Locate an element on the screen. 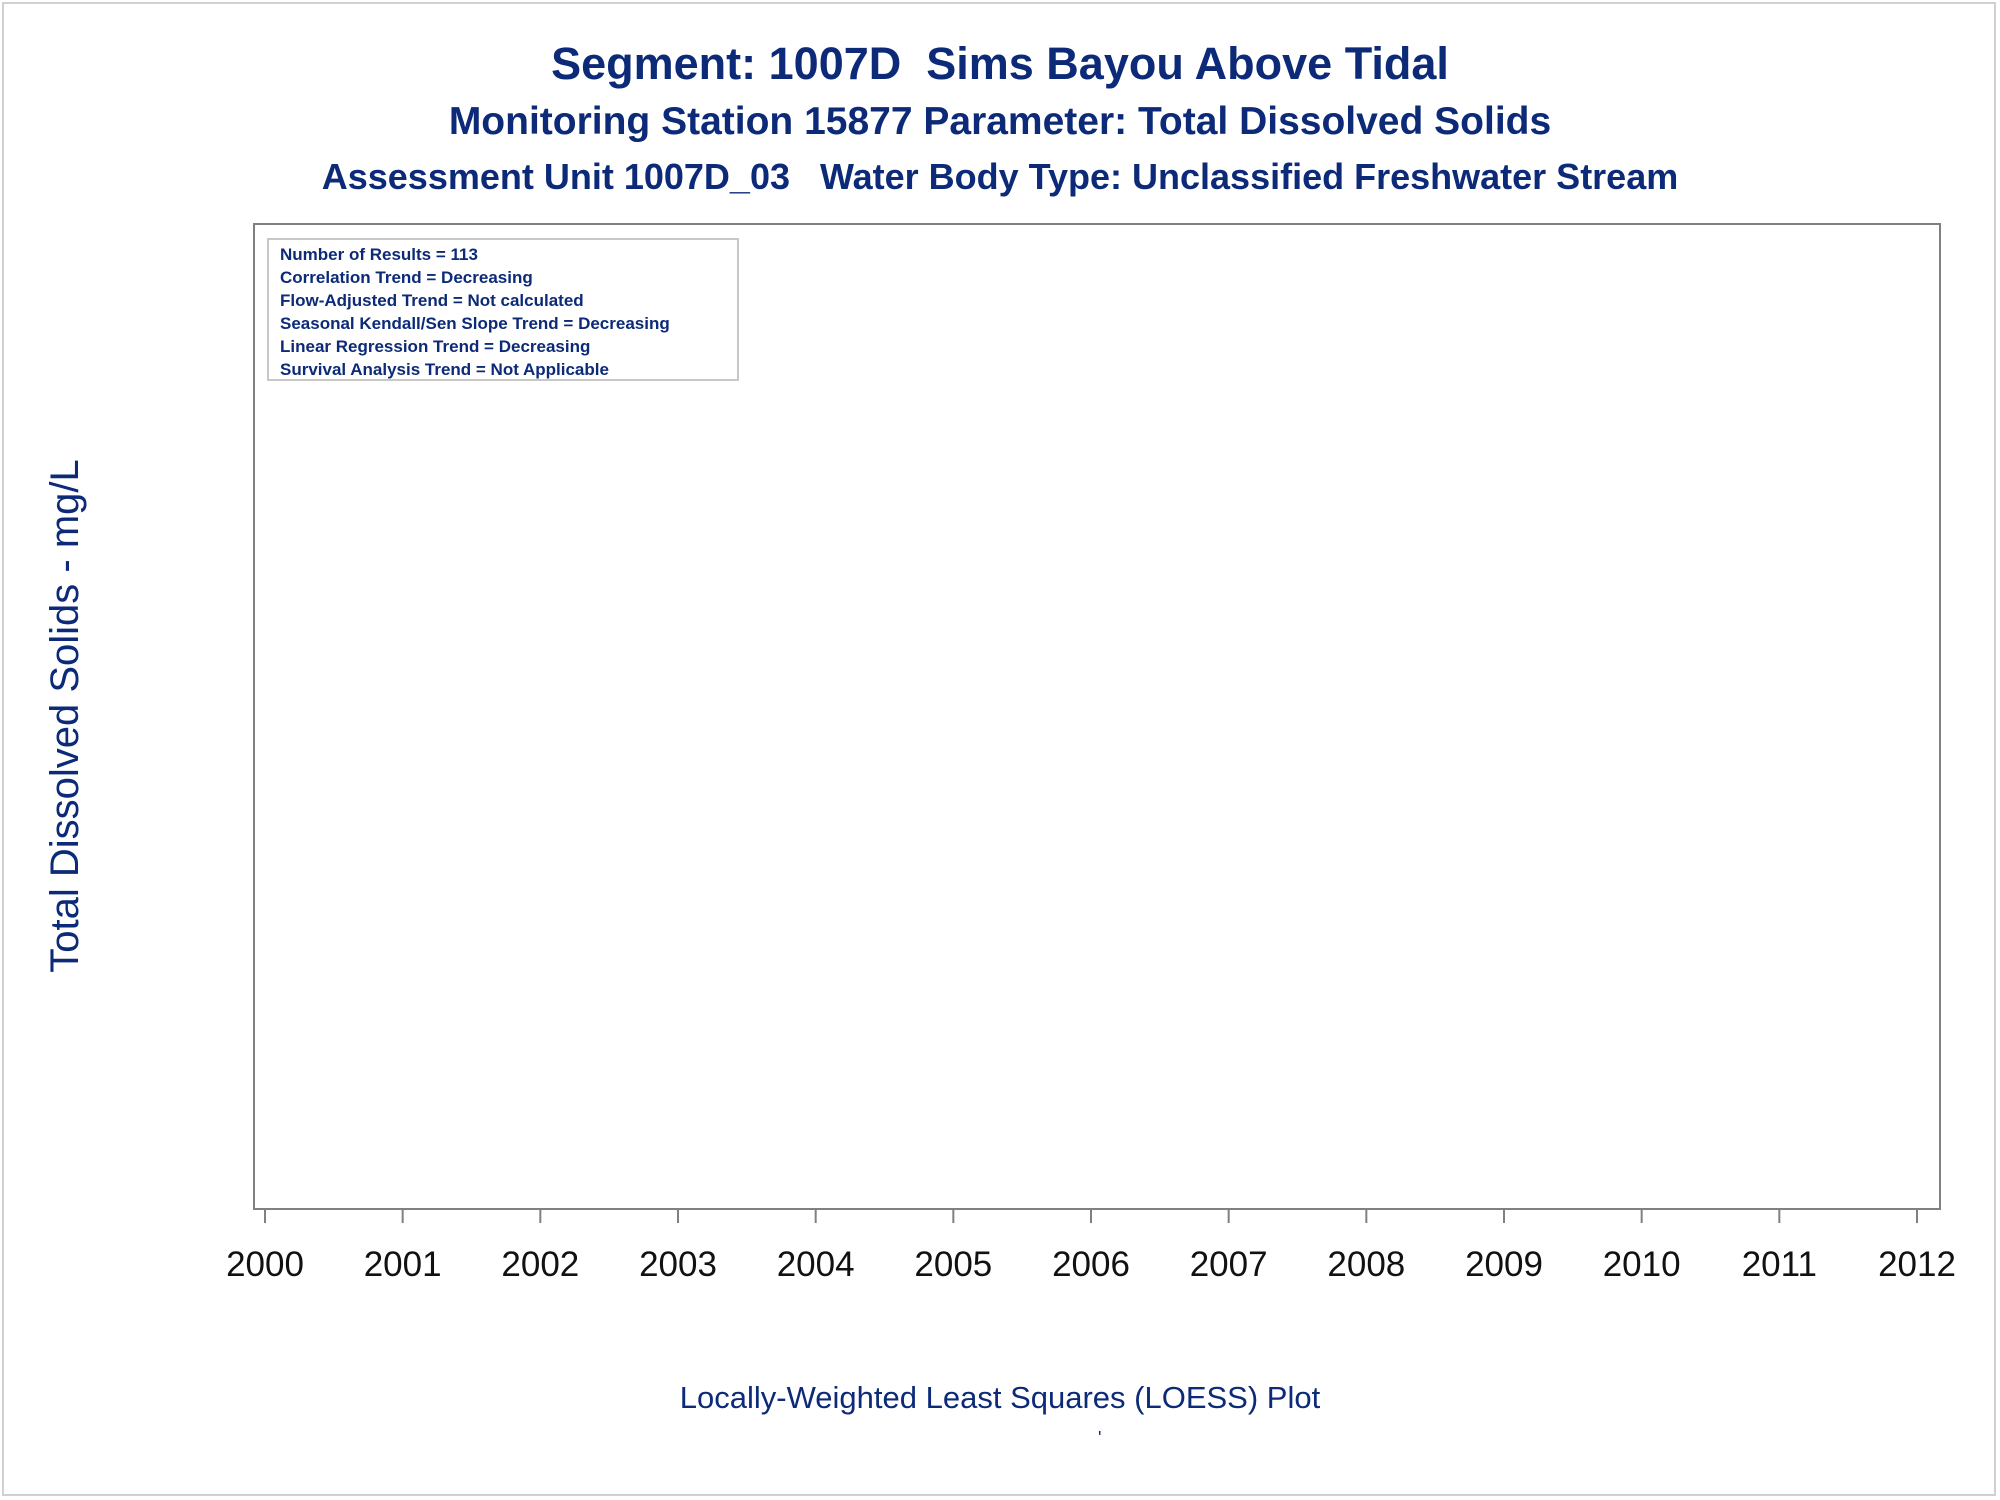  x-tick-label: 2008 is located at coordinates (1366, 1264).